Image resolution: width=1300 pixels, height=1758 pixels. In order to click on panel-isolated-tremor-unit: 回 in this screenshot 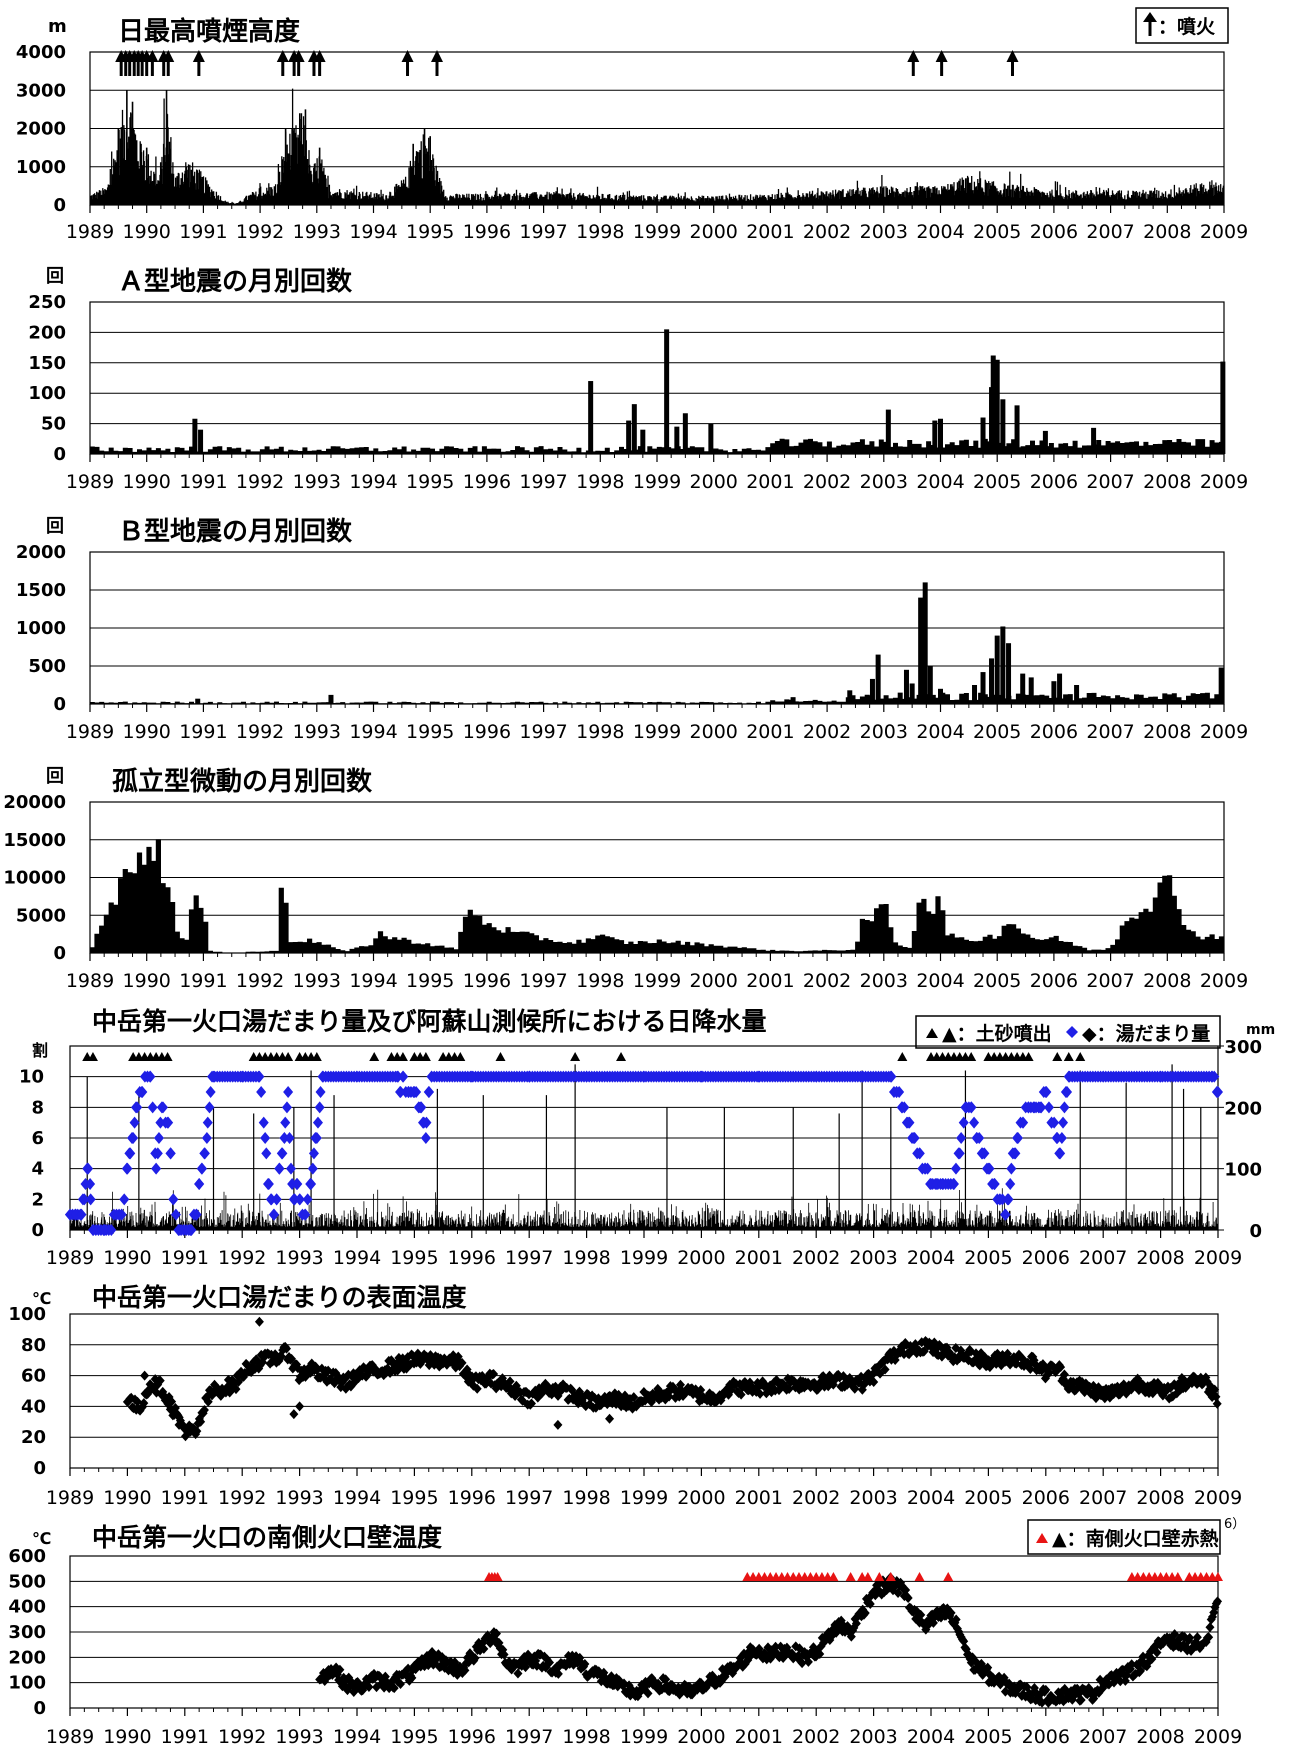, I will do `click(55, 776)`.